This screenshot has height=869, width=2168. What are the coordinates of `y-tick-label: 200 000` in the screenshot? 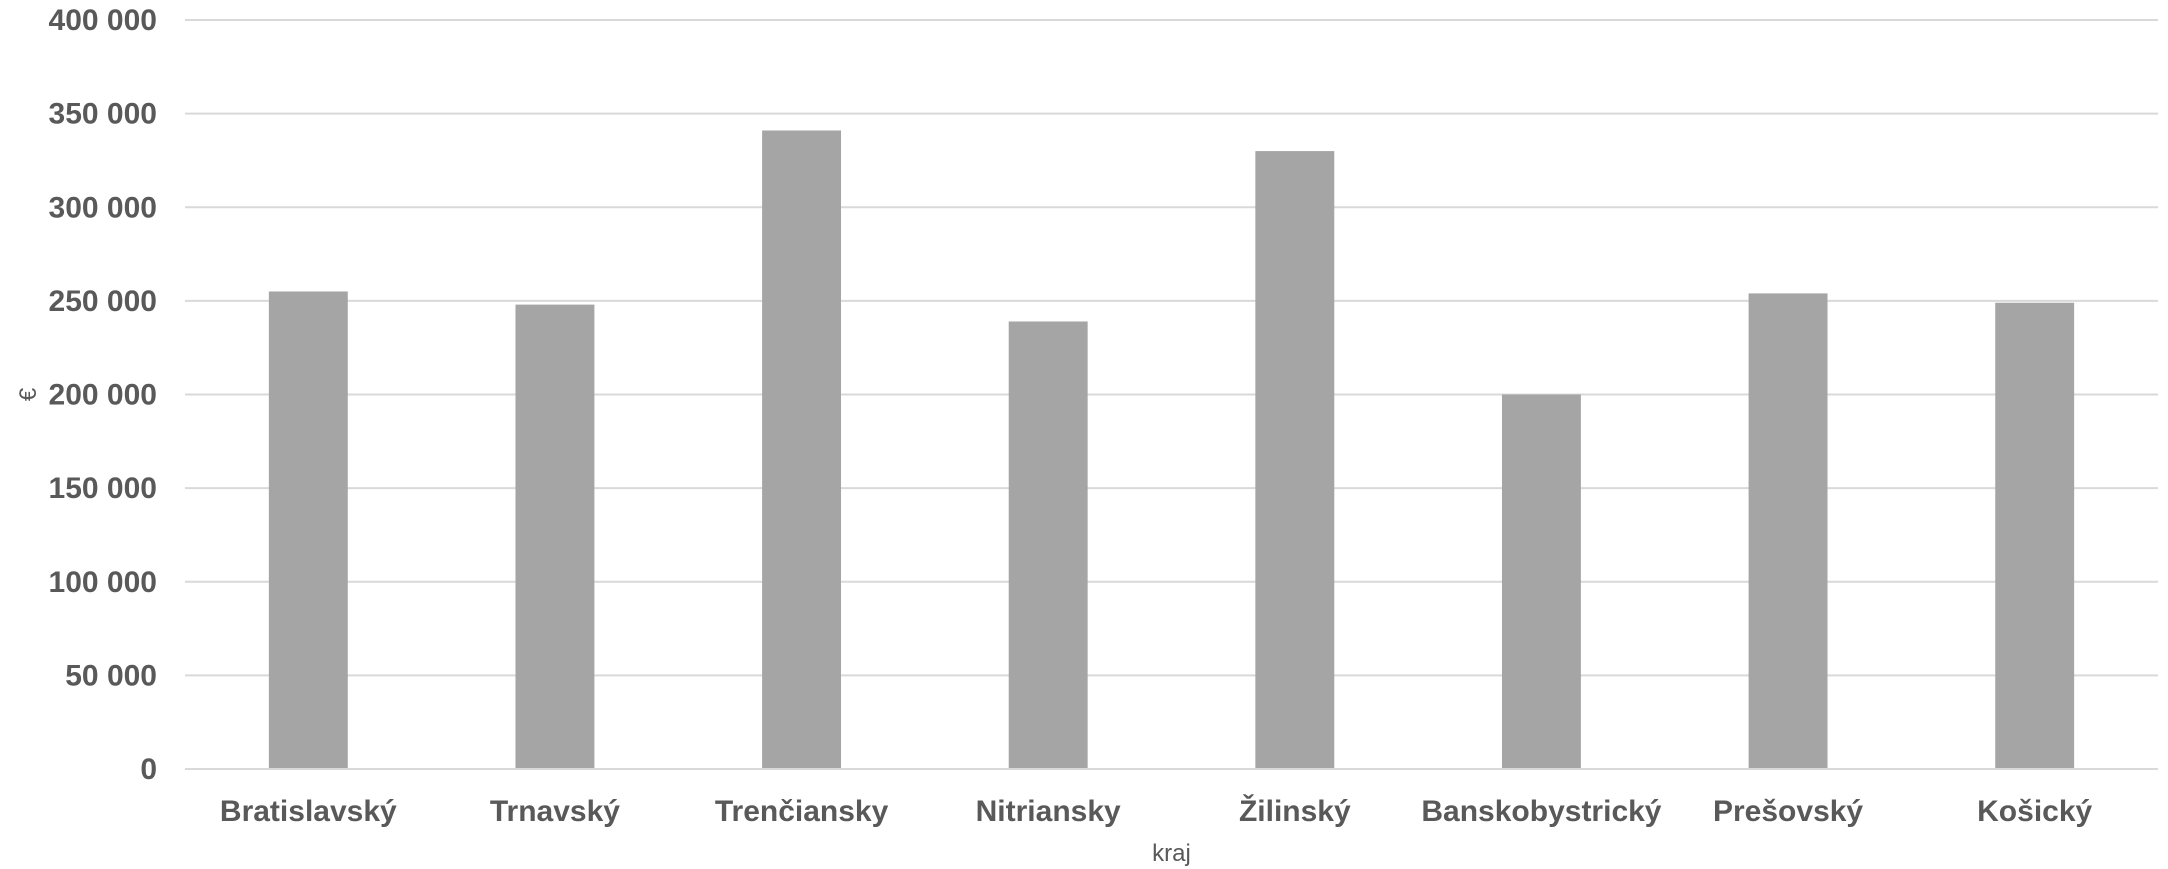 It's located at (103, 395).